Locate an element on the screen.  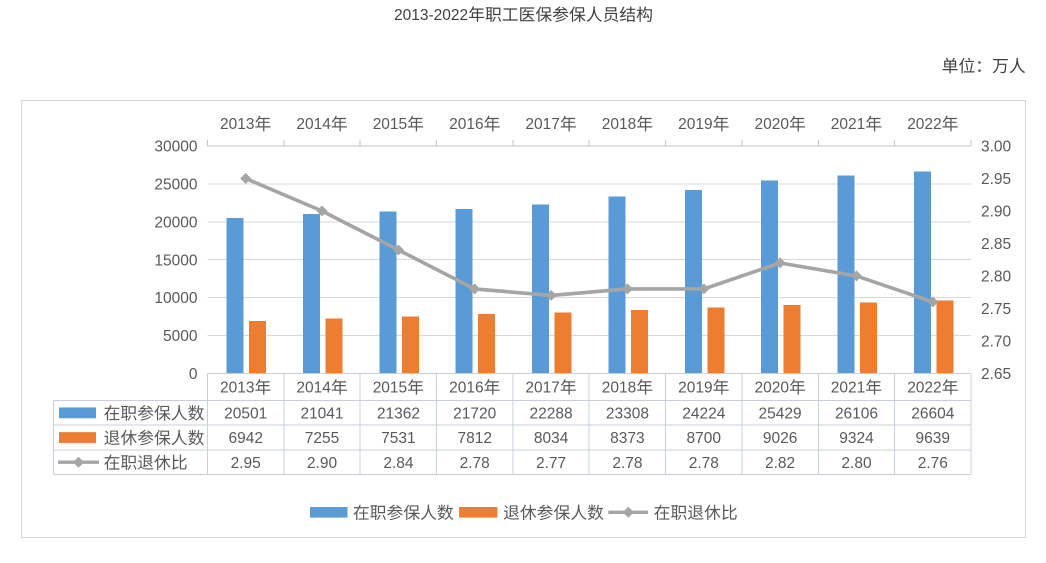
svg-text: 25000 is located at coordinates (175, 184).